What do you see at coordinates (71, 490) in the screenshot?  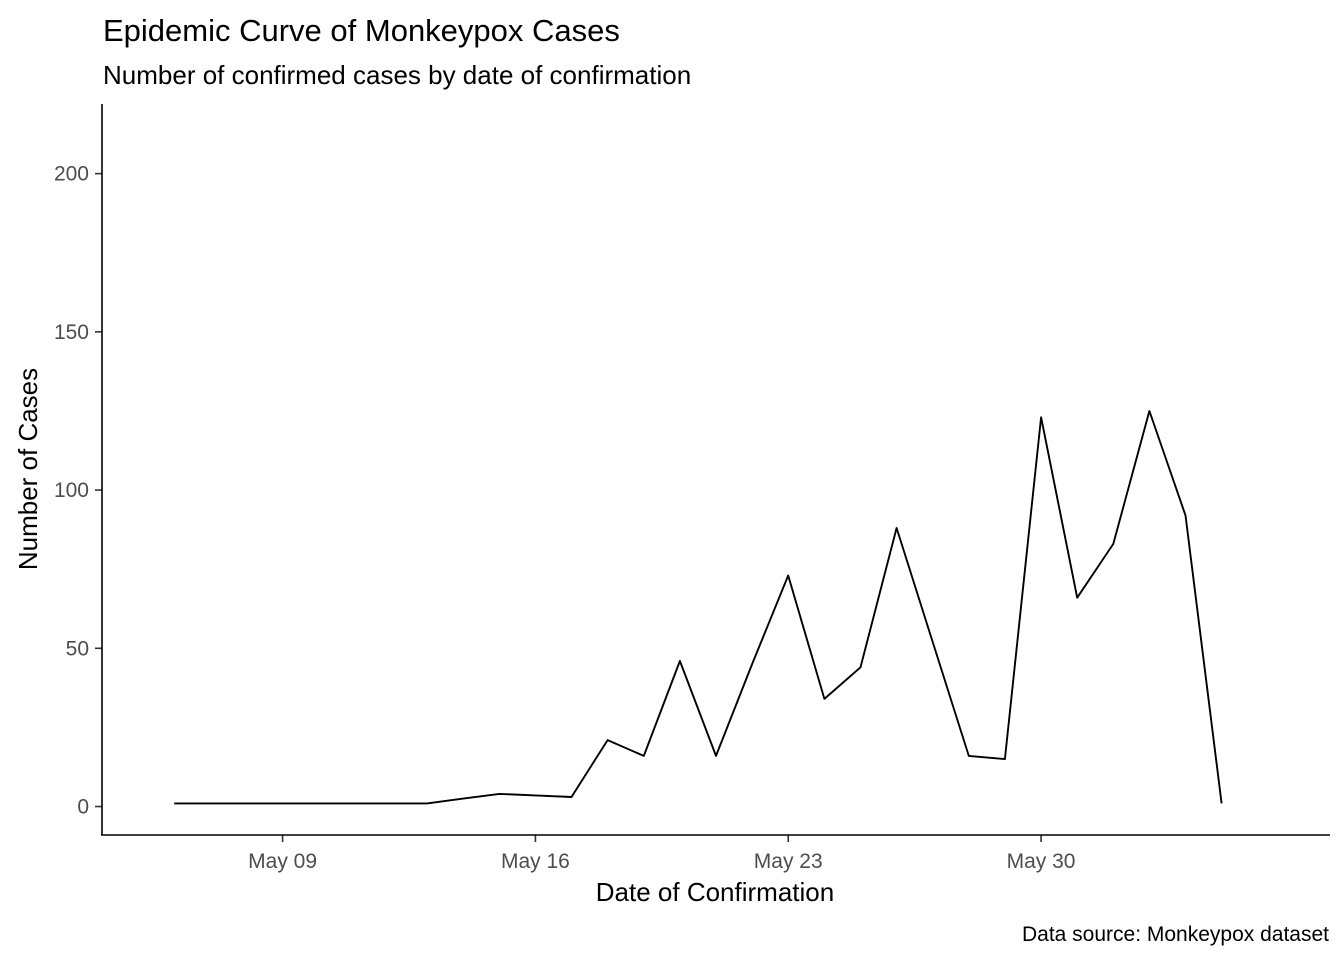 I see `y-tick-label: 100` at bounding box center [71, 490].